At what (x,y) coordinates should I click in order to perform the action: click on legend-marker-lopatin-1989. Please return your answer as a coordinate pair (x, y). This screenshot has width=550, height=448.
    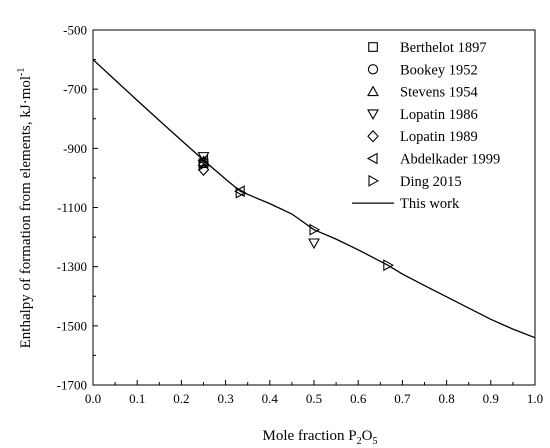
    Looking at the image, I should click on (373, 136).